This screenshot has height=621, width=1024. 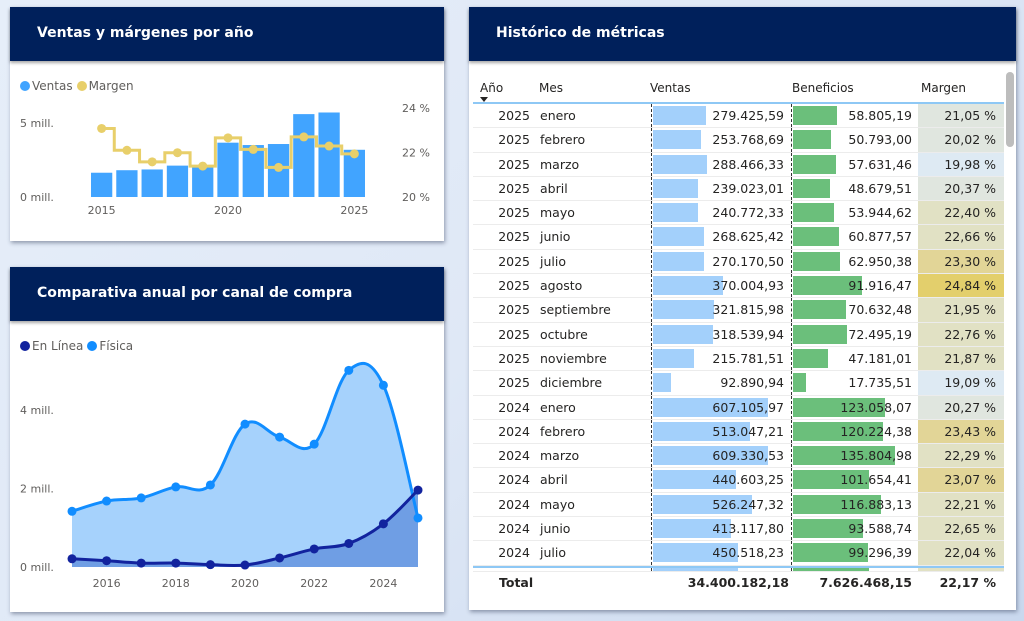 I want to click on cell-month: septiembre, so click(x=575, y=310).